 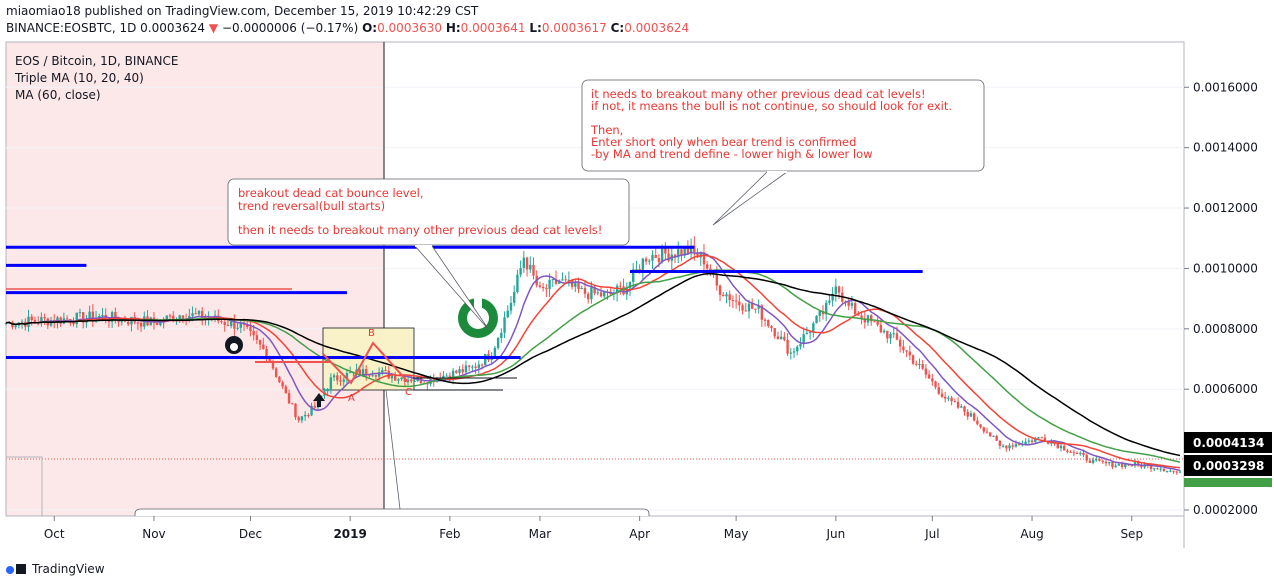 I want to click on dead-cat-levels, so click(x=464, y=302).